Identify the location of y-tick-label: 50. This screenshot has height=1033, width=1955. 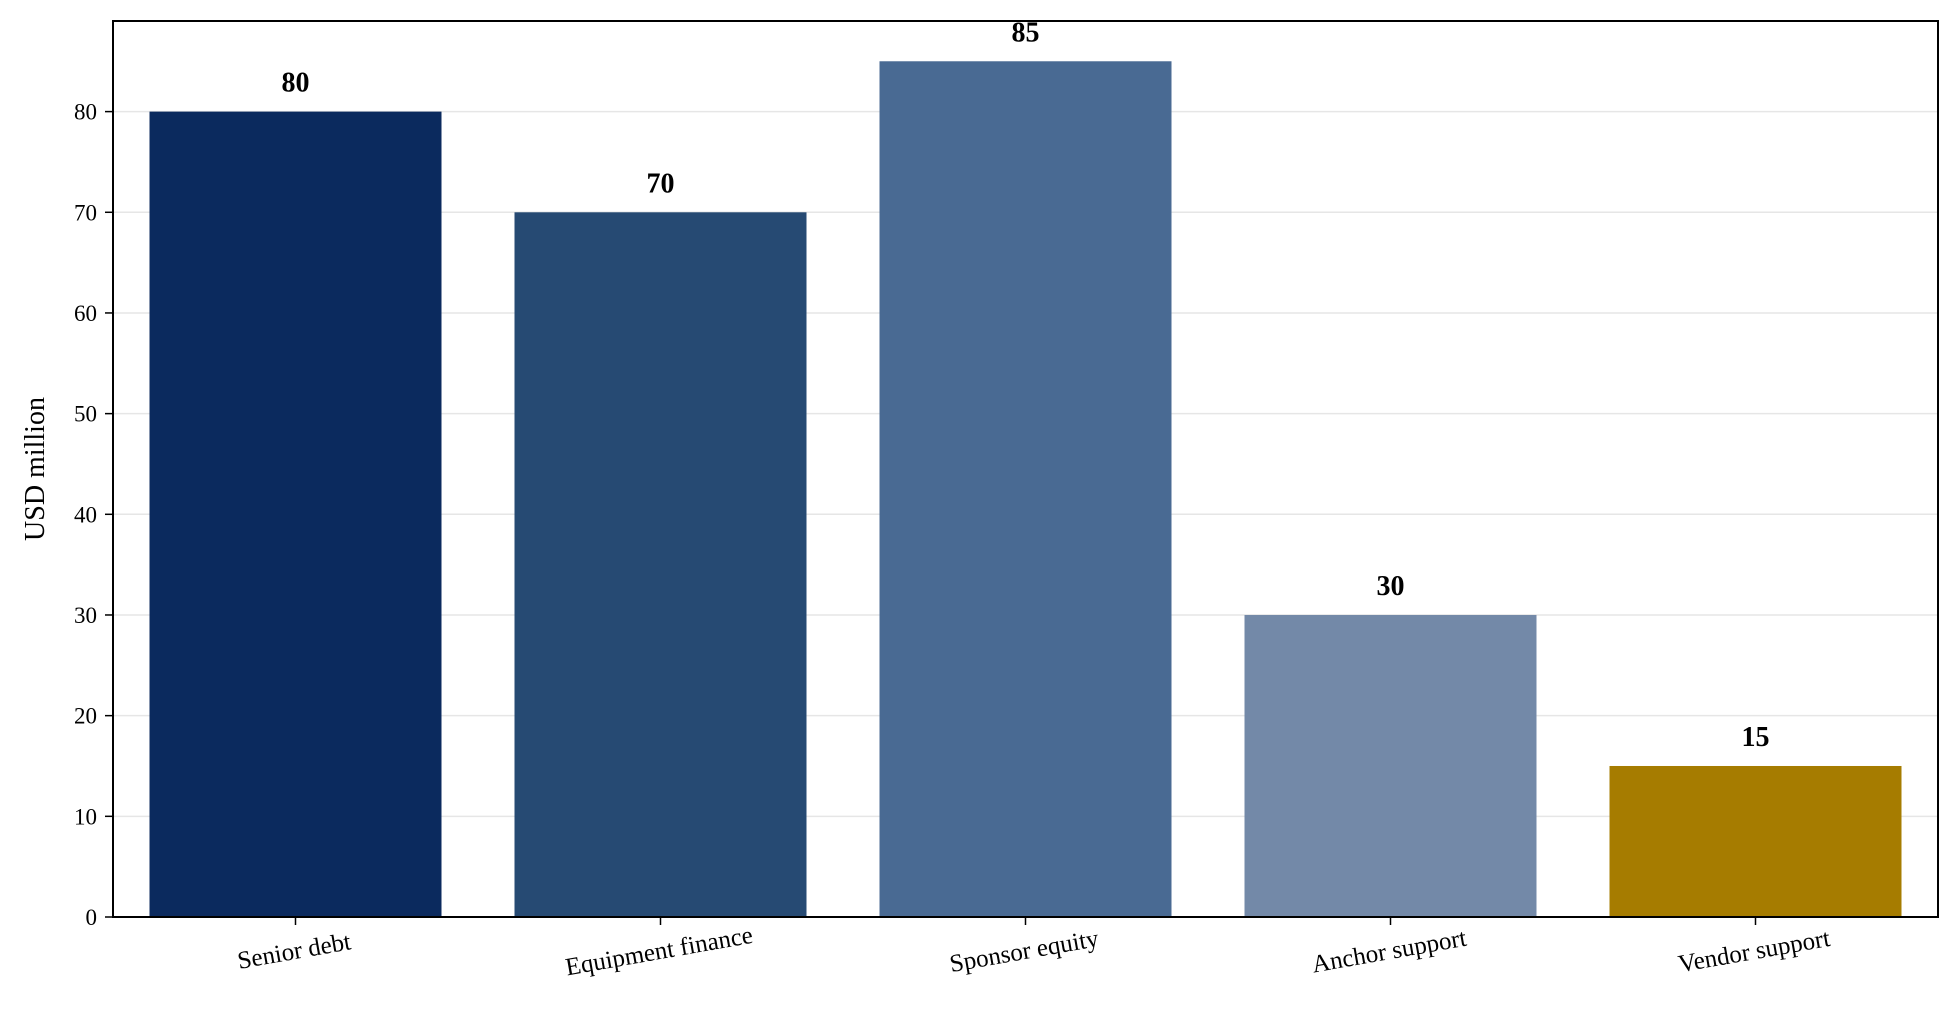
(85, 414).